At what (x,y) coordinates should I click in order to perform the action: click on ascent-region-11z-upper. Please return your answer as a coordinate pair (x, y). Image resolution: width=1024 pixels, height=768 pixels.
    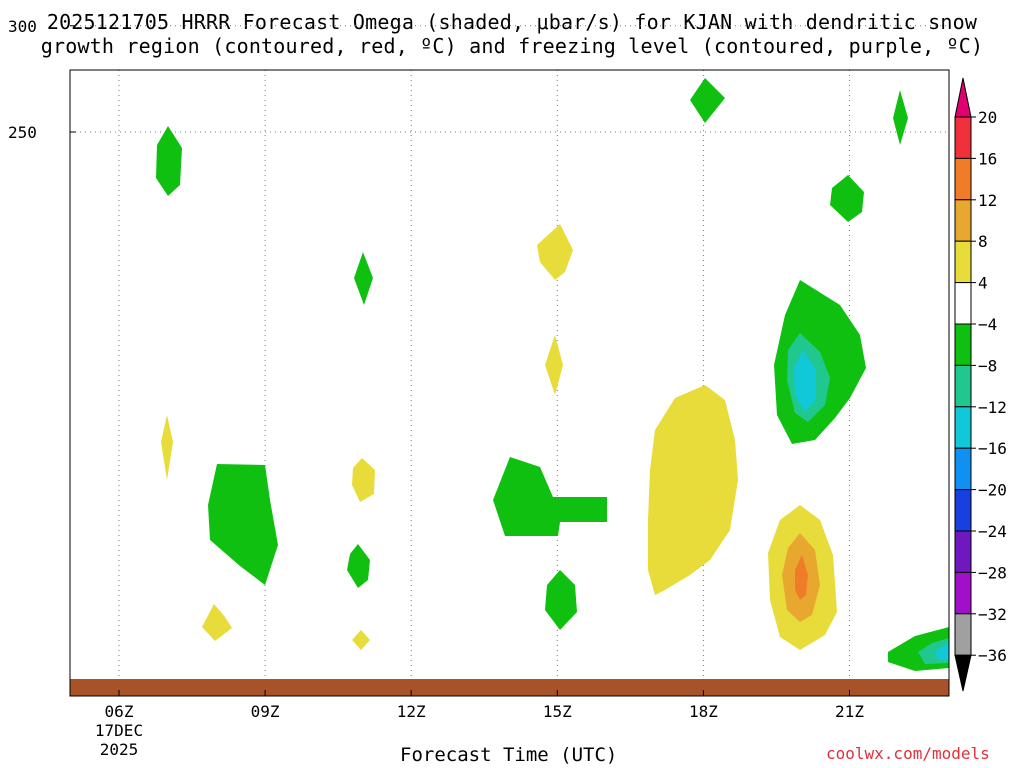
    Looking at the image, I should click on (363, 278).